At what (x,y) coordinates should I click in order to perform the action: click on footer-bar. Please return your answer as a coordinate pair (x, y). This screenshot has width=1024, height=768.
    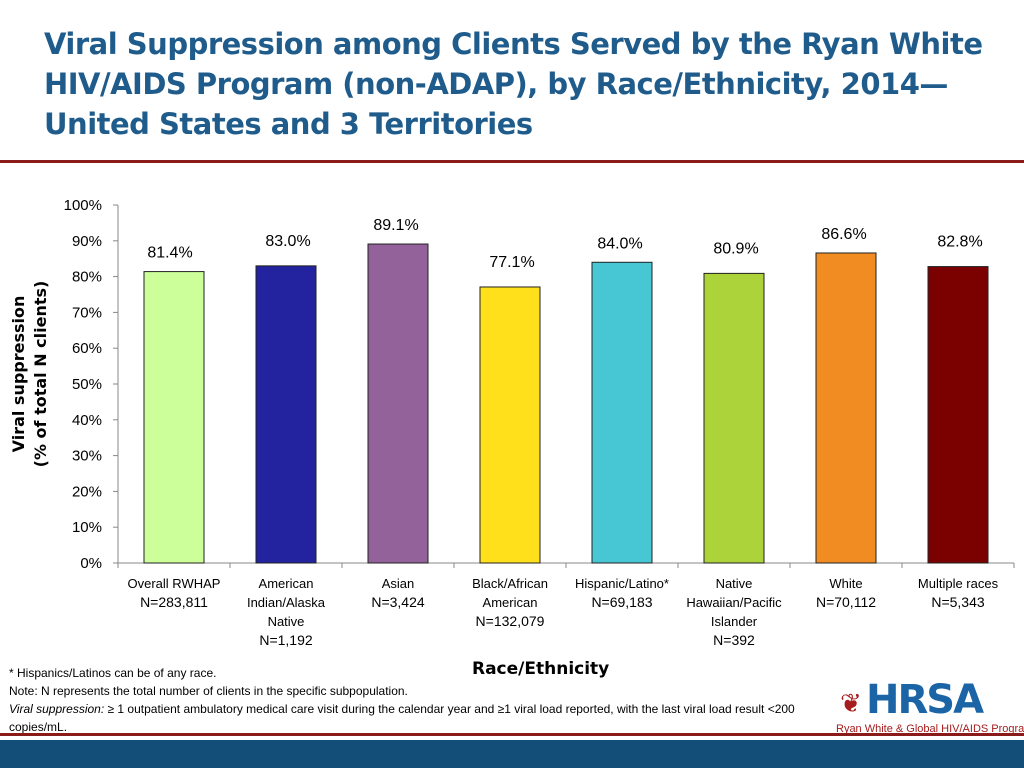
    Looking at the image, I should click on (512, 754).